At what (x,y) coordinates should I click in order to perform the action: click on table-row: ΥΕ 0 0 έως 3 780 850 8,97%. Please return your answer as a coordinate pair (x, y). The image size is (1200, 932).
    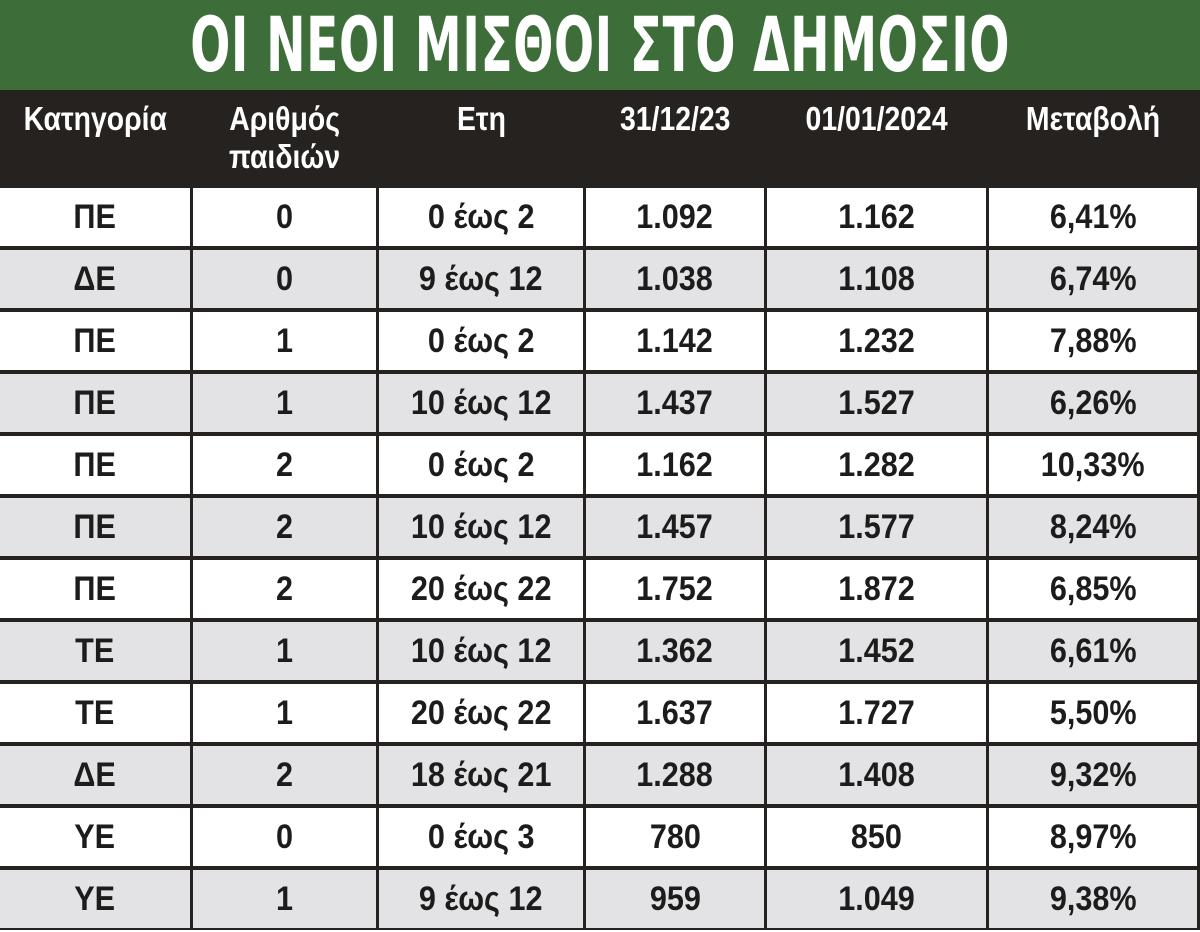
    Looking at the image, I should click on (600, 837).